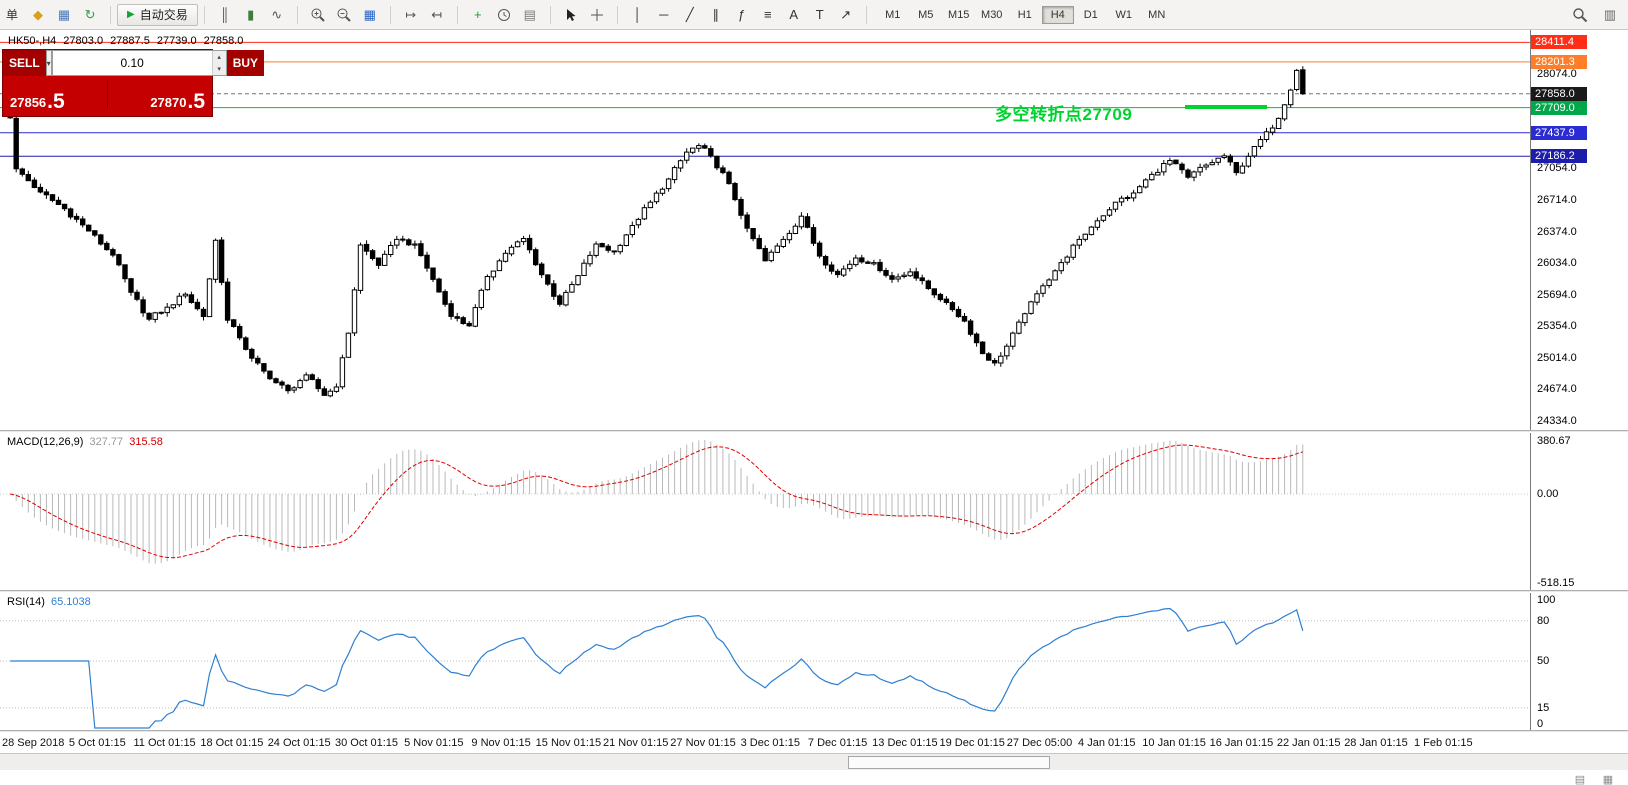 This screenshot has height=785, width=1628. I want to click on pivot-annotation-text: 多空转折点27709, so click(1064, 114).